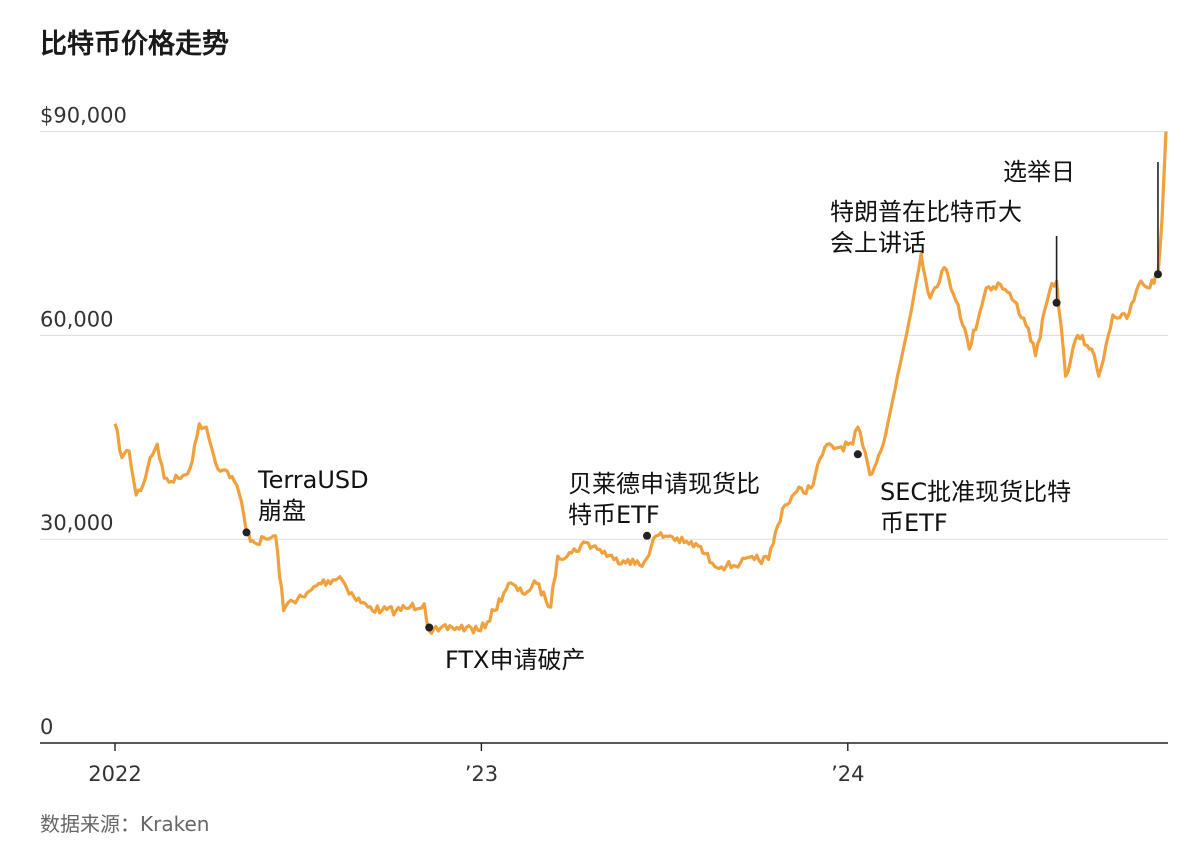 The image size is (1200, 841). Describe the element at coordinates (114, 774) in the screenshot. I see `x-tick-label: 2022` at that location.